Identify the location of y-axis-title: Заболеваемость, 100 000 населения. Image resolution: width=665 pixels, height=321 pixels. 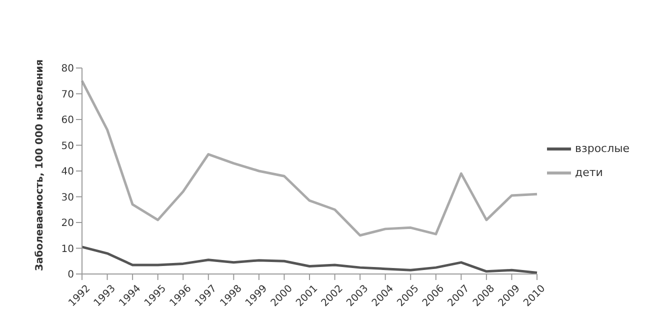
(40, 165).